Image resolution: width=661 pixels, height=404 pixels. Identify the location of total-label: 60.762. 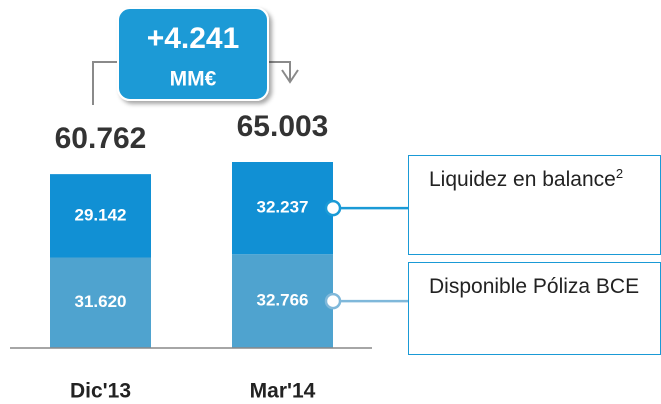
(101, 138).